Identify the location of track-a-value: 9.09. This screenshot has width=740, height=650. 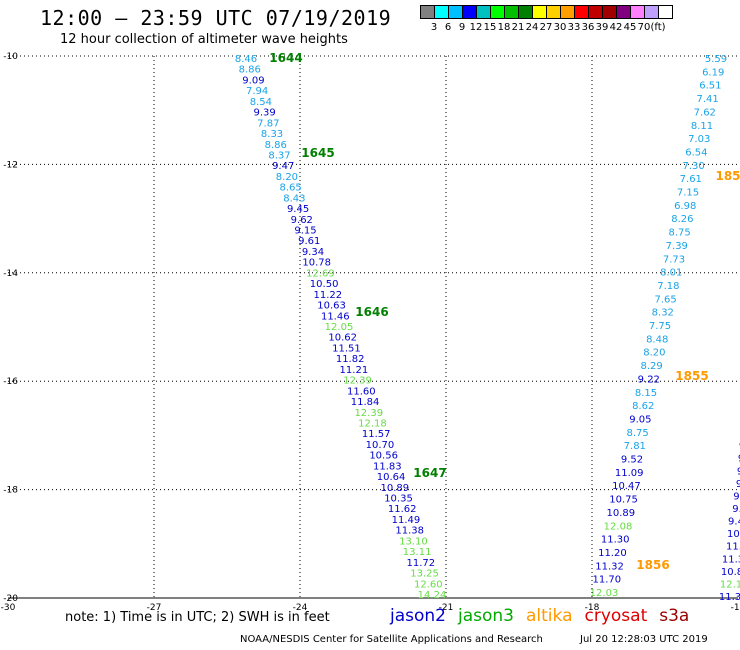
(253, 80).